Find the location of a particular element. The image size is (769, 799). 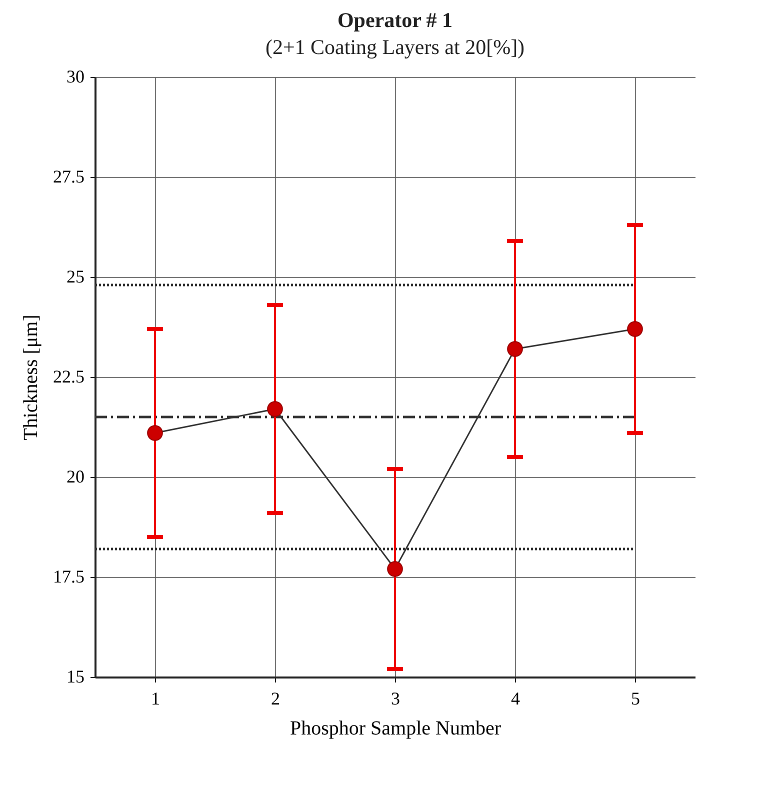

y-axis-title: Thickness [μm] is located at coordinates (31, 377).